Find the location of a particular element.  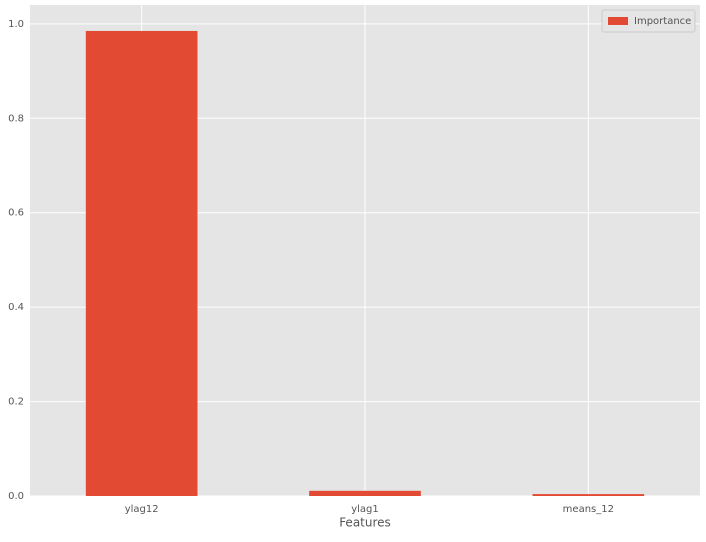

y-tick-label: 0.2 is located at coordinates (16, 402).